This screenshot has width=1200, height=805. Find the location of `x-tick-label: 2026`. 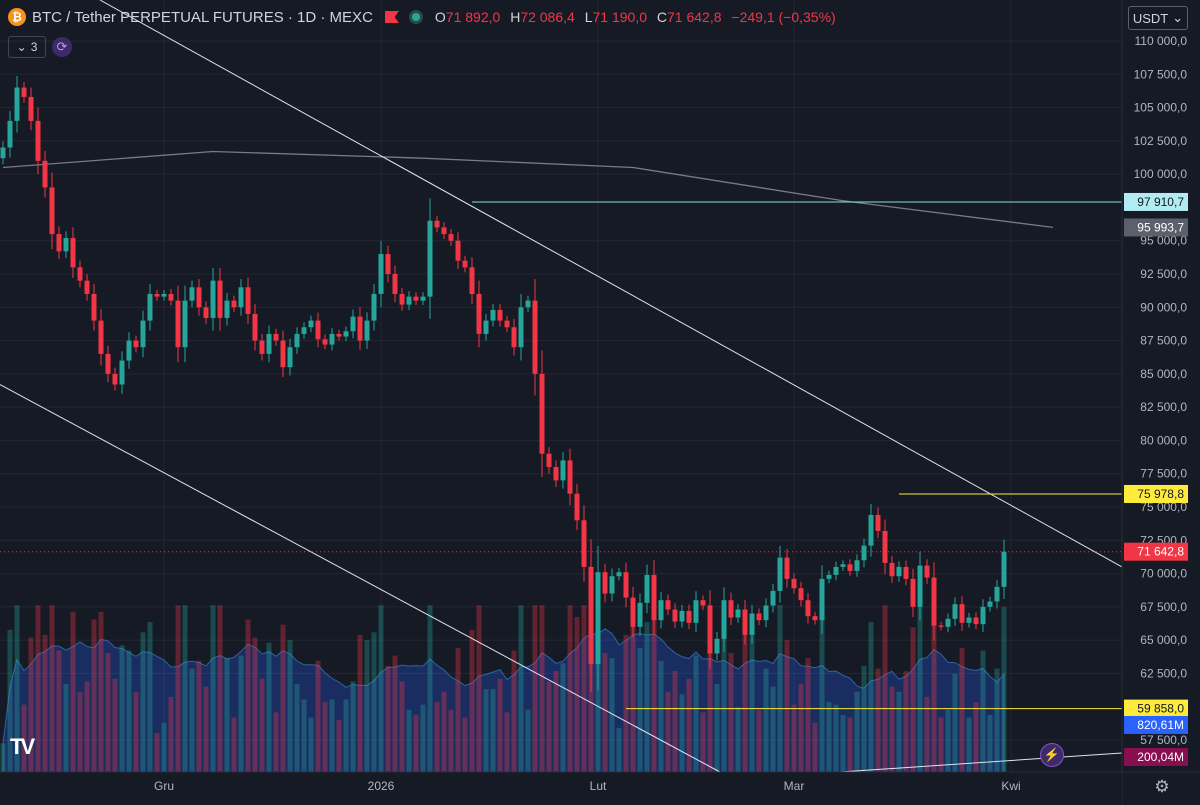

x-tick-label: 2026 is located at coordinates (381, 786).